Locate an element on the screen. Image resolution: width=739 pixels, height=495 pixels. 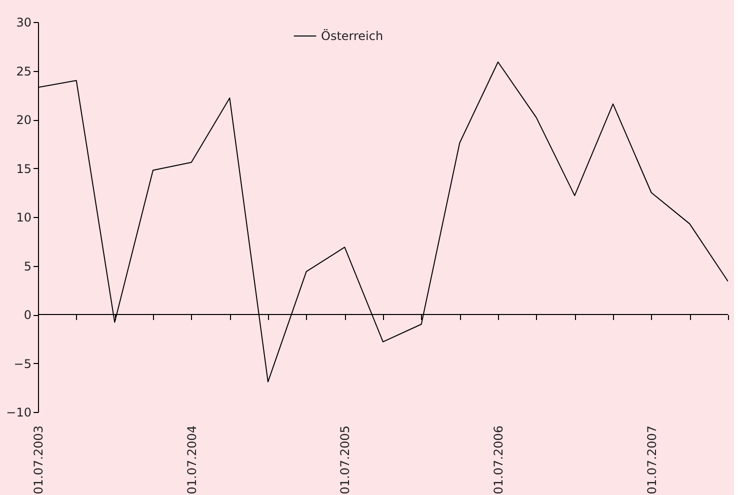
y-tick-label: 5 is located at coordinates (28, 266).